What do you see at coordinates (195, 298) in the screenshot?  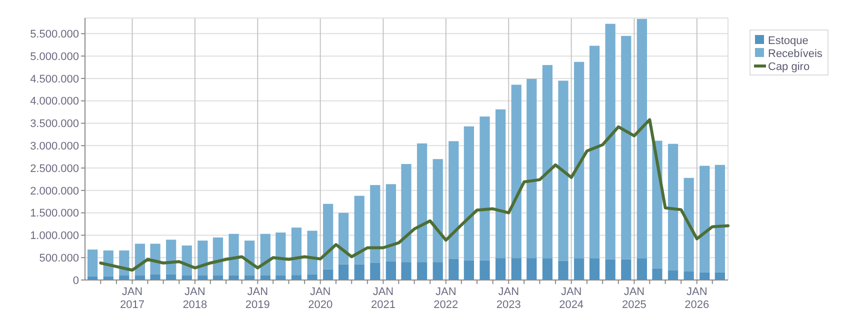 I see `x-tick-label: JAN 2018` at bounding box center [195, 298].